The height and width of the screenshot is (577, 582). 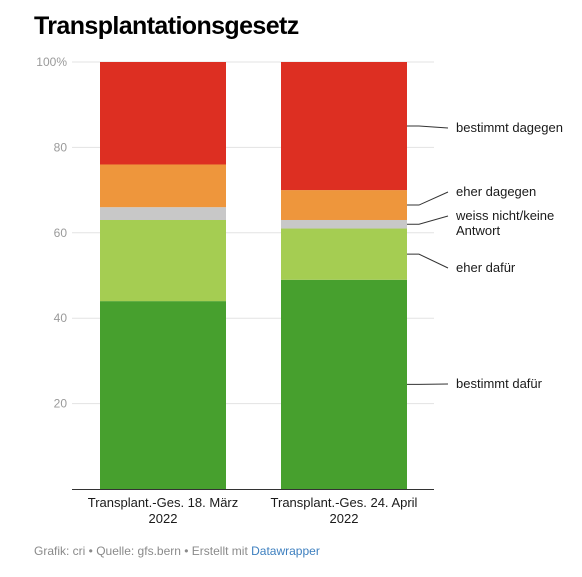 I want to click on series-label: bestimmt dafür, so click(x=499, y=383).